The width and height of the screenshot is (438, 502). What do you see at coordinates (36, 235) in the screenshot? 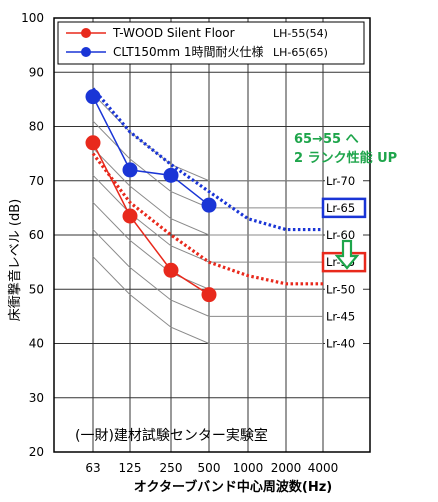
I see `y-tick-label: 60` at bounding box center [36, 235].